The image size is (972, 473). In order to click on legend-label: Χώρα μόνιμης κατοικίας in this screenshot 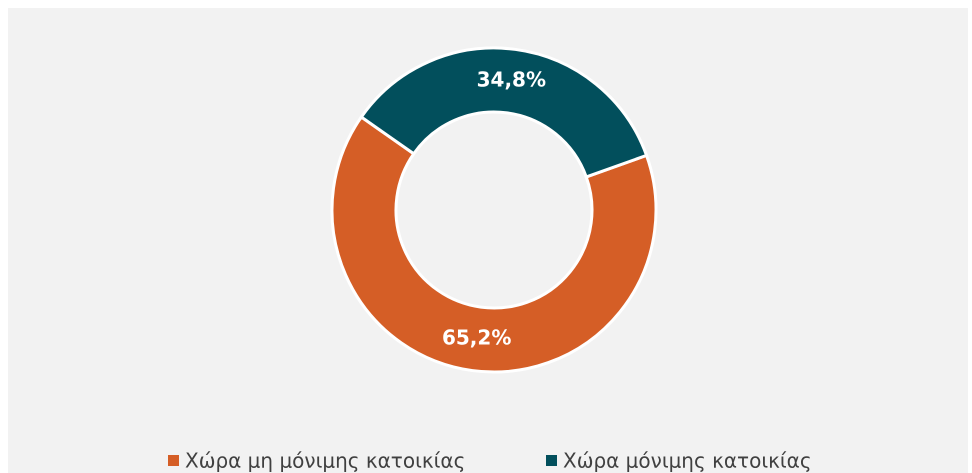, I will do `click(687, 461)`.